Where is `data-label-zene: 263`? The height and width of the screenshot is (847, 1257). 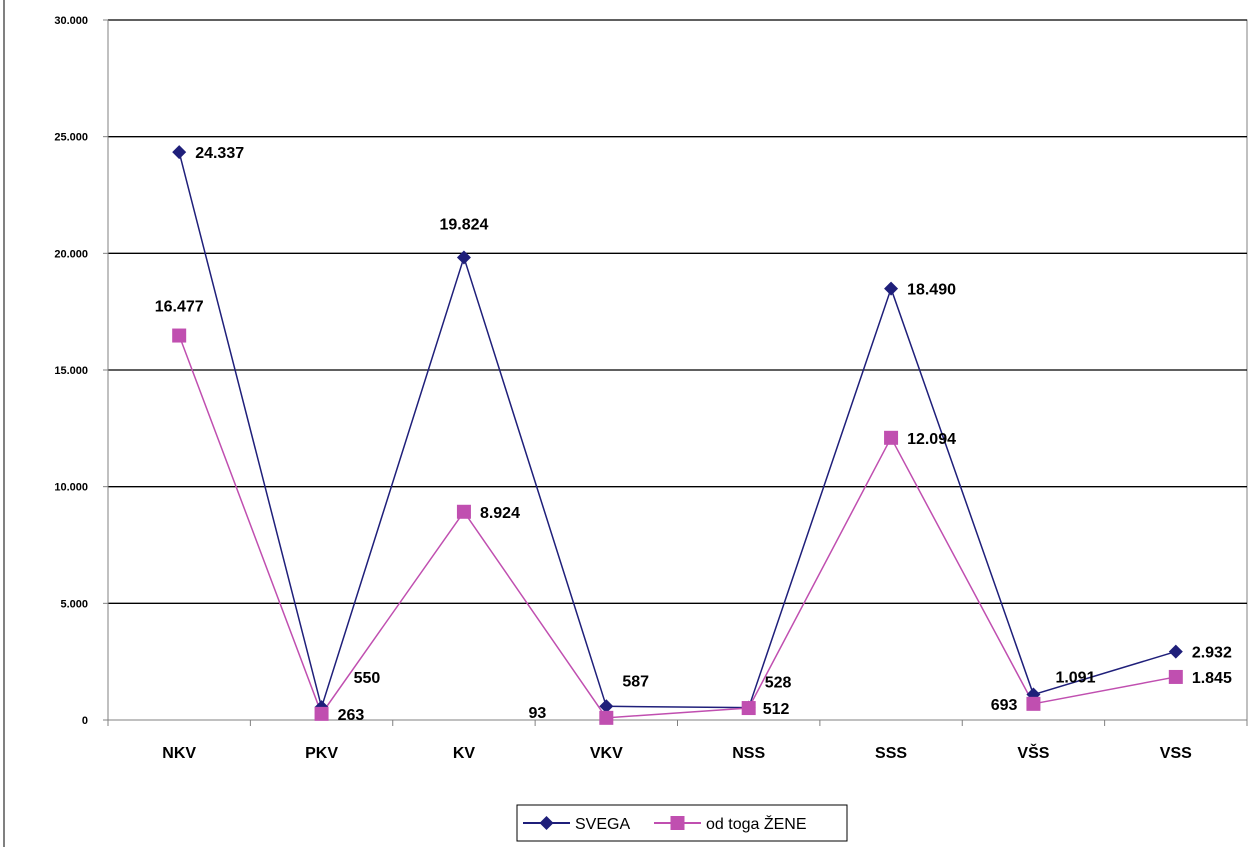 data-label-zene: 263 is located at coordinates (351, 715).